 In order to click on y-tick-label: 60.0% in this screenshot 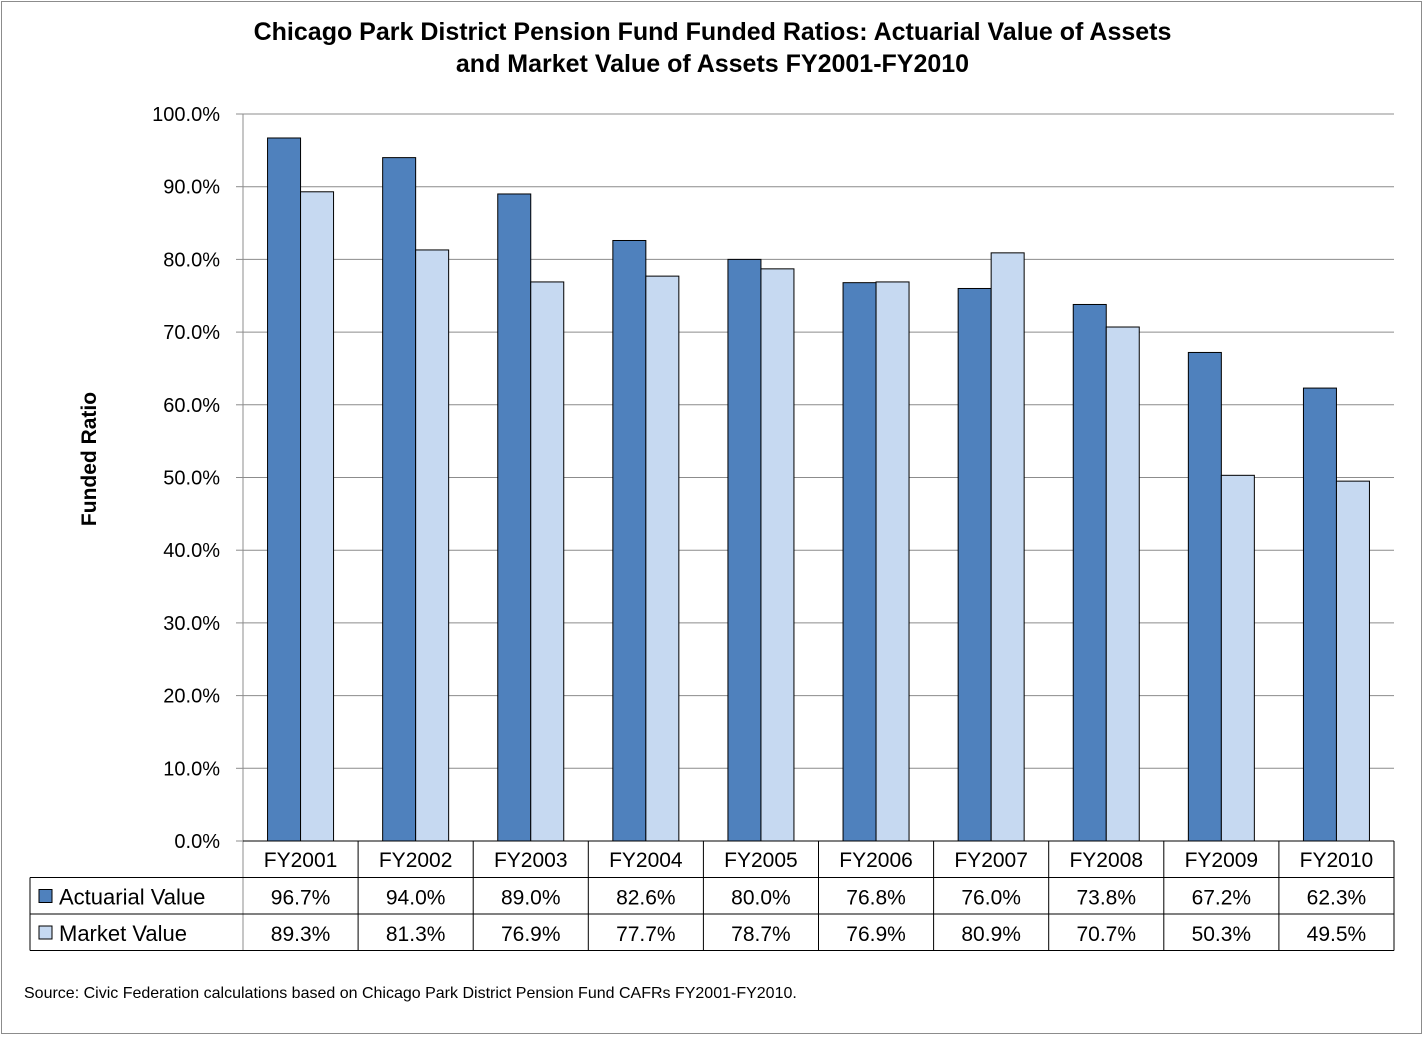, I will do `click(191, 406)`.